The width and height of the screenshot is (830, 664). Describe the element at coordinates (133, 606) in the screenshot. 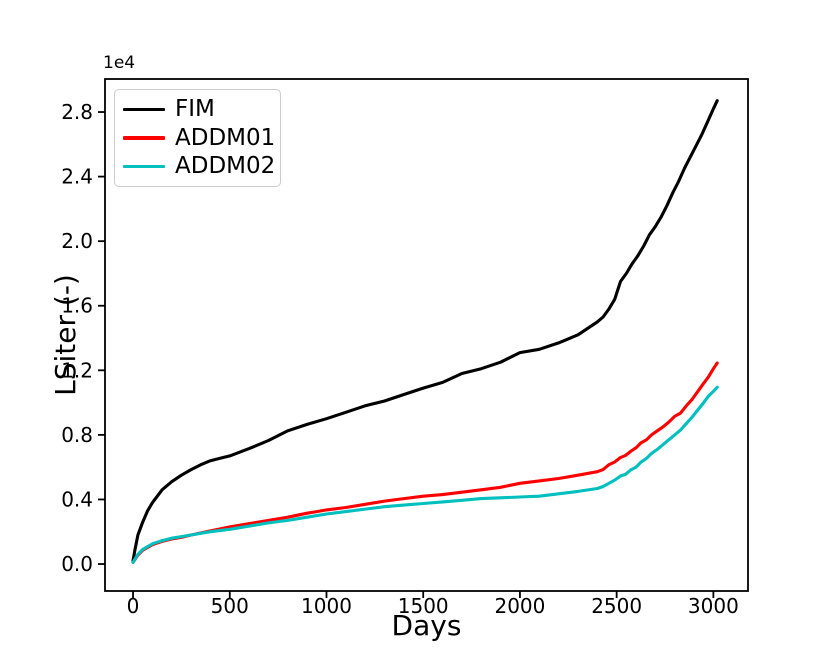

I see `x-tick-label: 0` at that location.